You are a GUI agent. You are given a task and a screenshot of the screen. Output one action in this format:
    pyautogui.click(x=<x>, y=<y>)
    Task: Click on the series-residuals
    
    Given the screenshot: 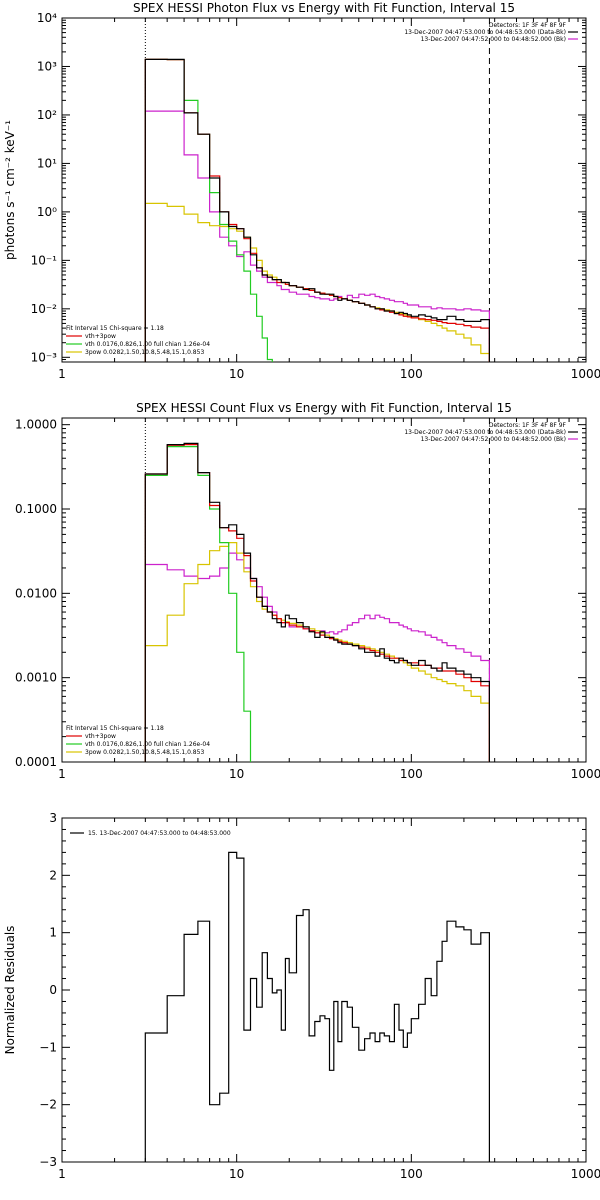 What is the action you would take?
    pyautogui.click(x=317, y=1006)
    